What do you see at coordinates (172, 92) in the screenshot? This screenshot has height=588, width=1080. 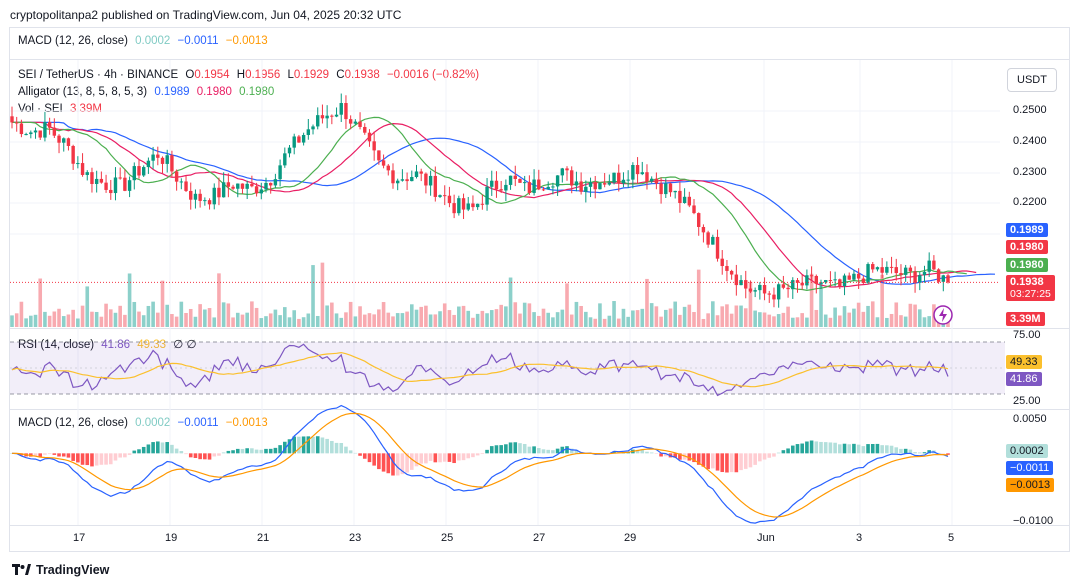 I see `alligator-jaw-value: 0.1989` at bounding box center [172, 92].